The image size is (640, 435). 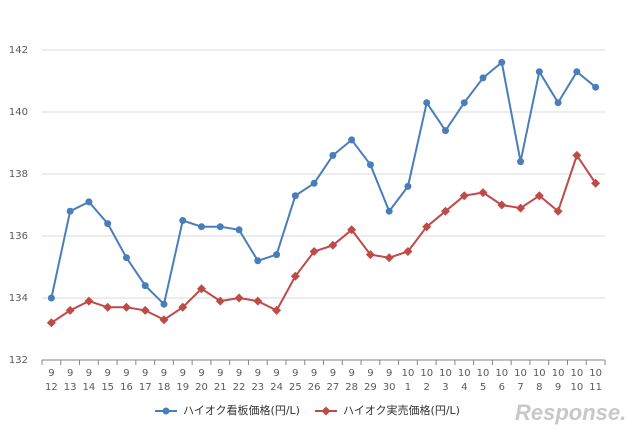 What do you see at coordinates (351, 387) in the screenshot?
I see `x-tick-label: 28` at bounding box center [351, 387].